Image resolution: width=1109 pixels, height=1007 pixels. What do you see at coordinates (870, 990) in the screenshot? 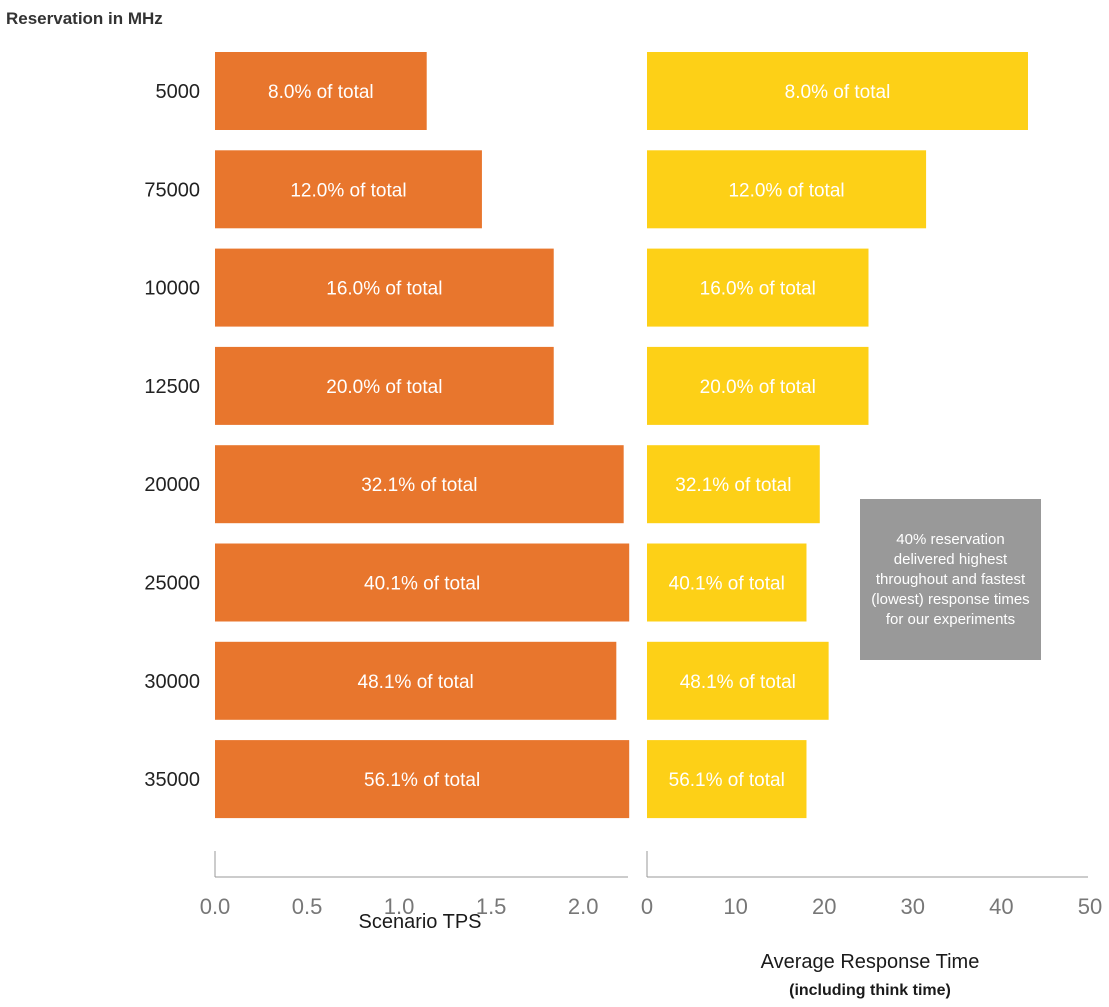
I see `x-axis-subtitle-response: (including think time)` at bounding box center [870, 990].